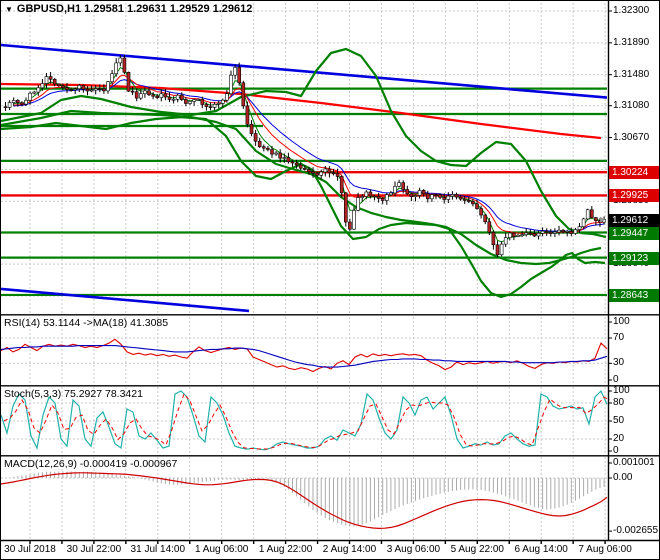  What do you see at coordinates (619, 337) in the screenshot?
I see `rsi-tick-label: 70` at bounding box center [619, 337].